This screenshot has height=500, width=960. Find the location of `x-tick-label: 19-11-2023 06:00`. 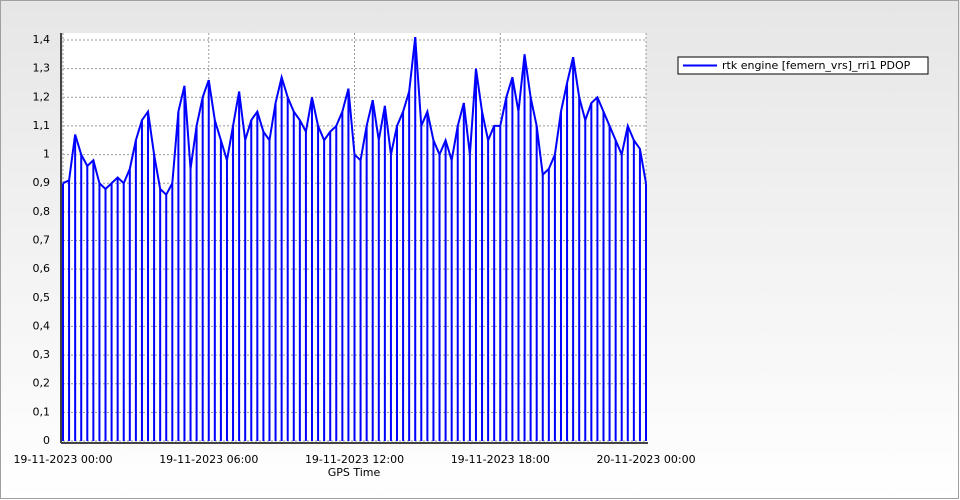

x-tick-label: 19-11-2023 06:00 is located at coordinates (208, 459).